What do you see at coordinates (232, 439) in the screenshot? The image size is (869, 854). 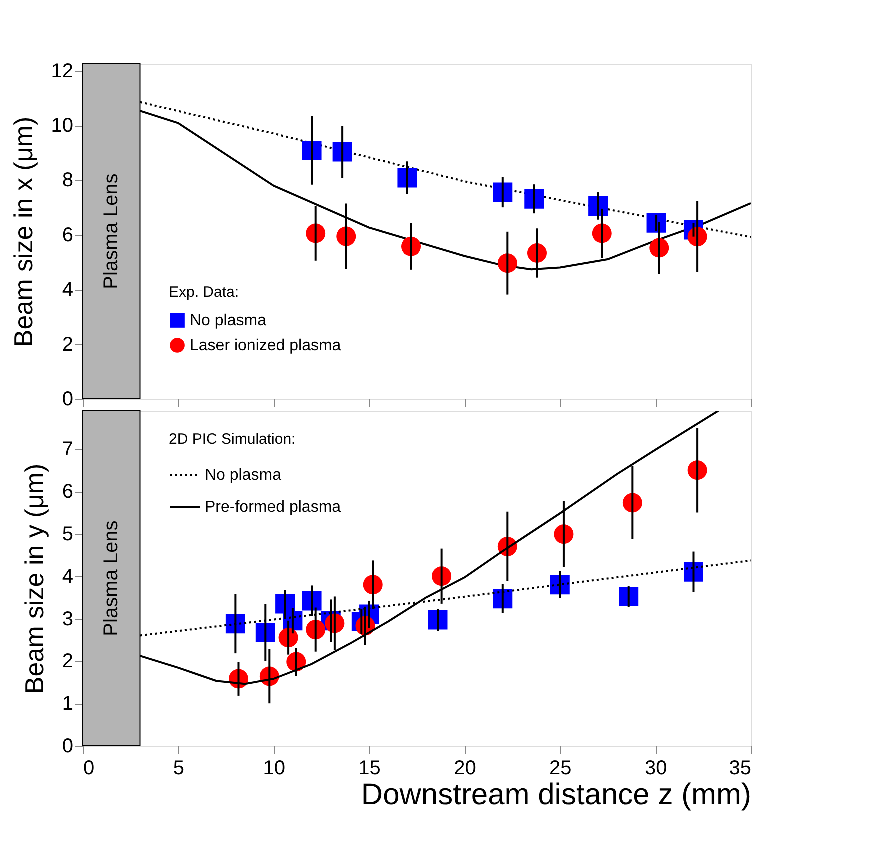 I see `legend-title: 2D PIC Simulation:` at bounding box center [232, 439].